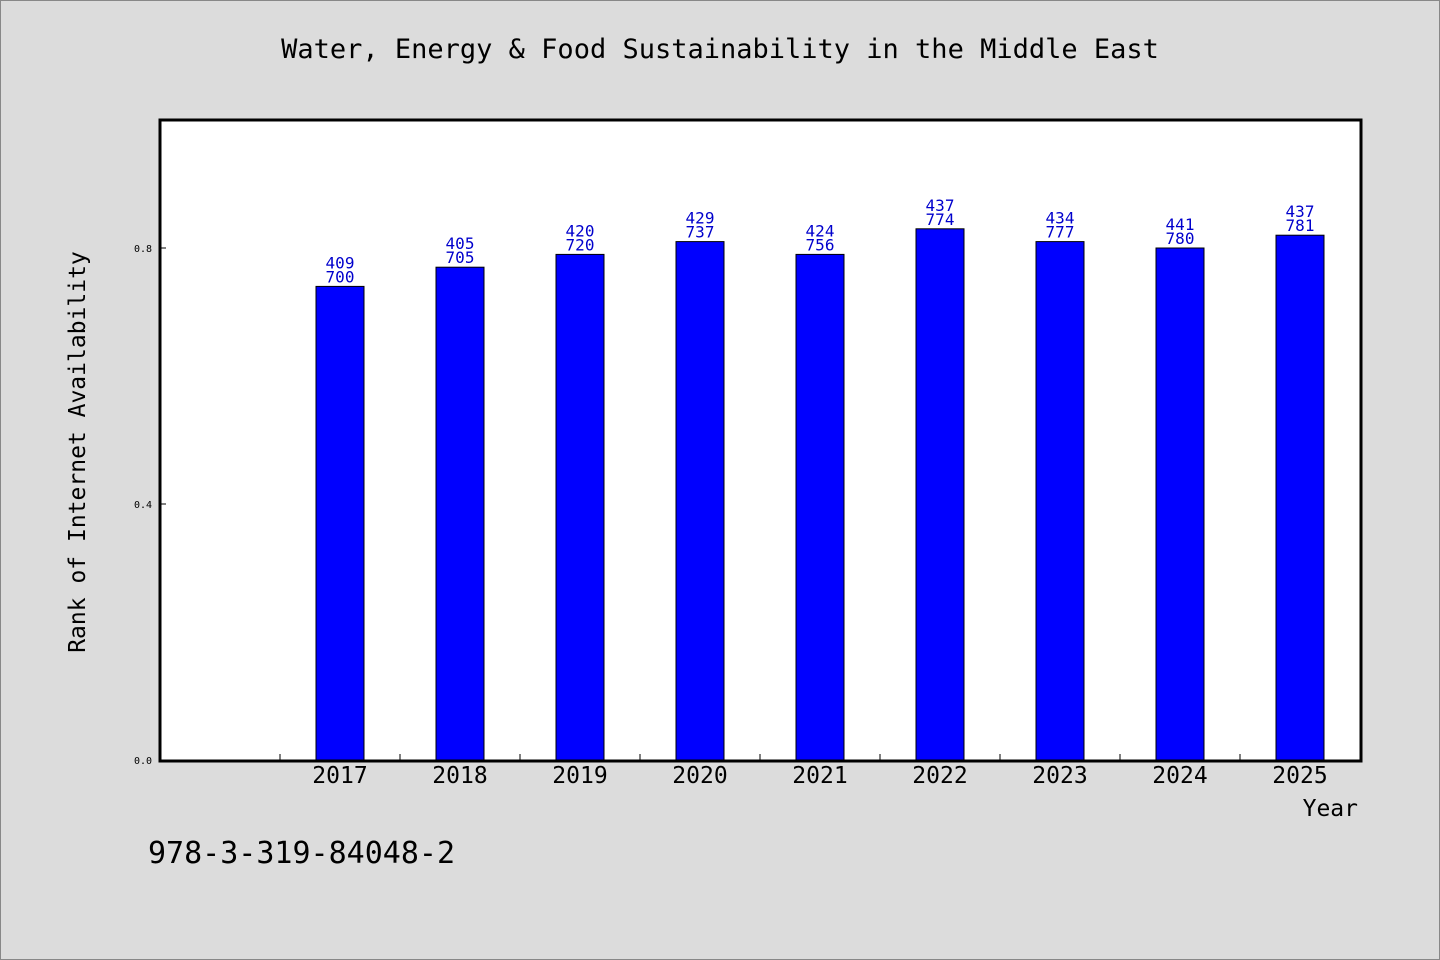 Image resolution: width=1440 pixels, height=960 pixels. What do you see at coordinates (340, 262) in the screenshot?
I see `data-label-2017-1: 409` at bounding box center [340, 262].